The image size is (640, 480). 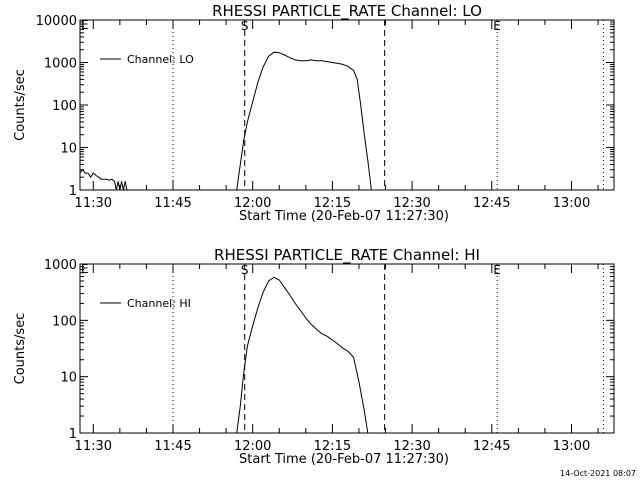 I want to click on timestamp: 14-Oct-2021 08:07, so click(x=598, y=473).